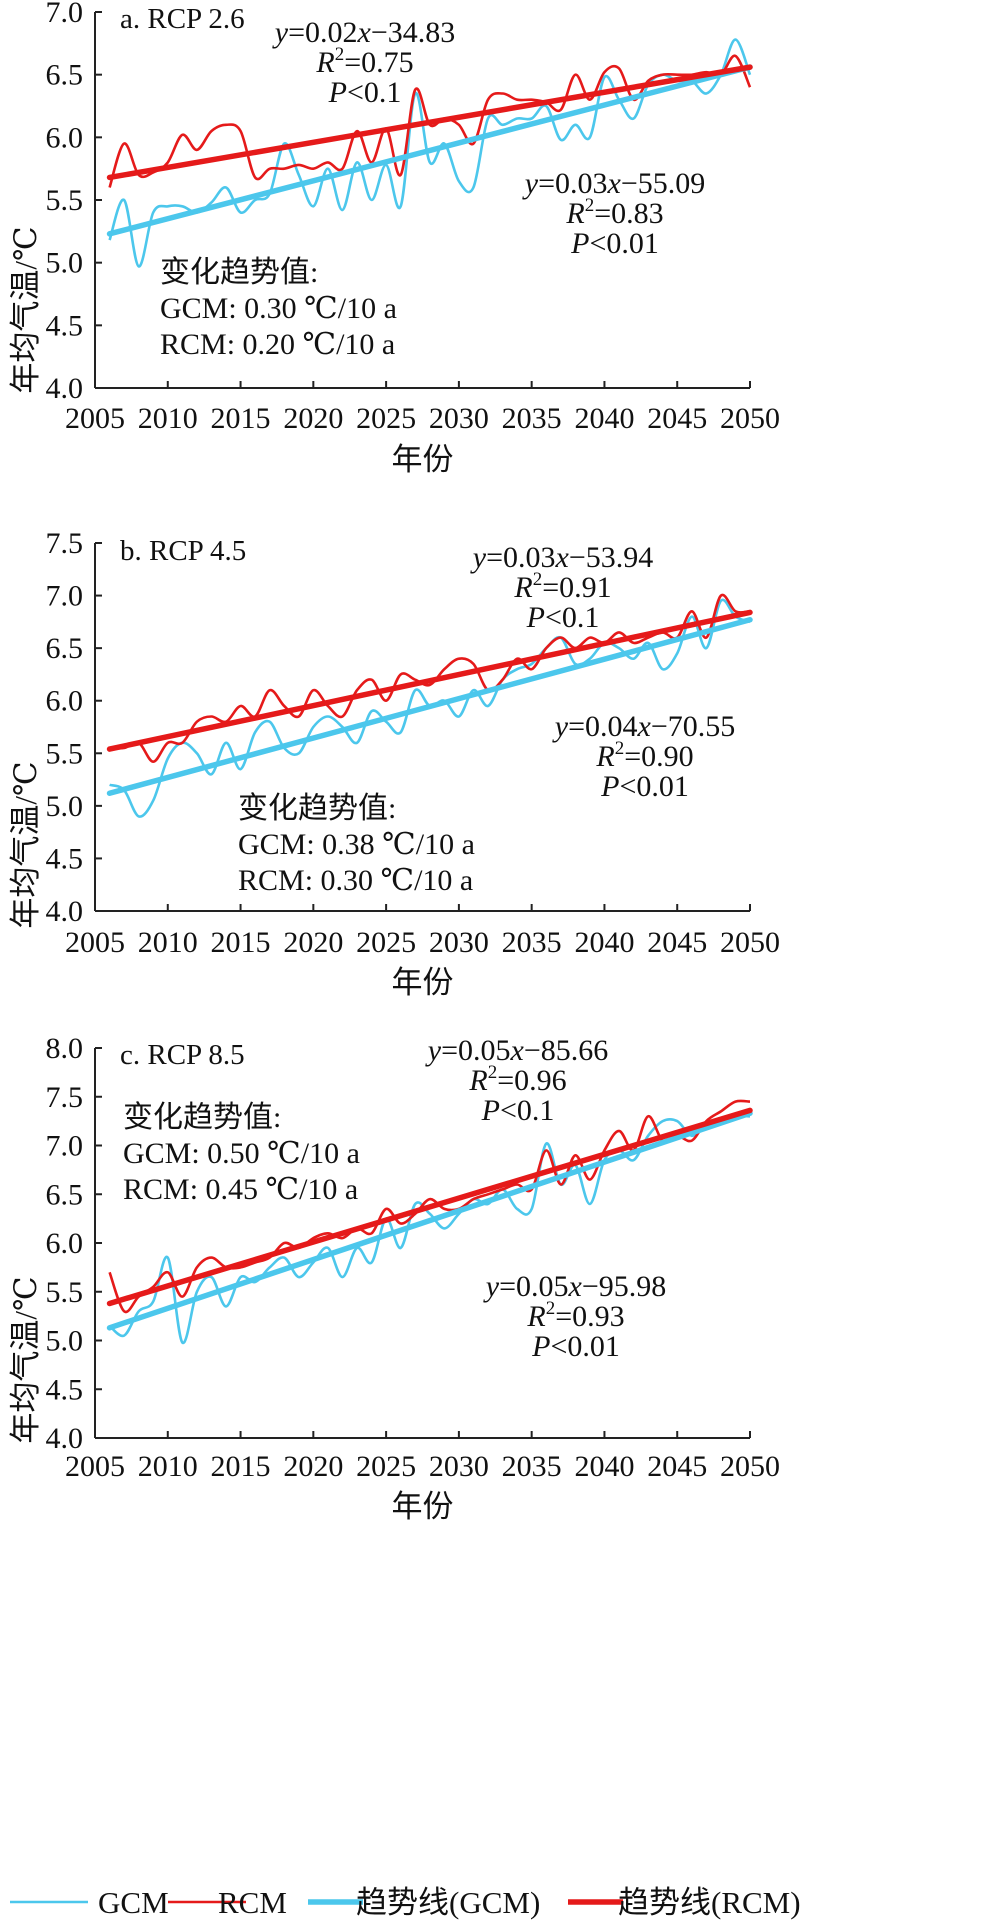 Image resolution: width=1000 pixels, height=1924 pixels. What do you see at coordinates (575, 1286) in the screenshot?
I see `equation-line: y=0.05x−95.98` at bounding box center [575, 1286].